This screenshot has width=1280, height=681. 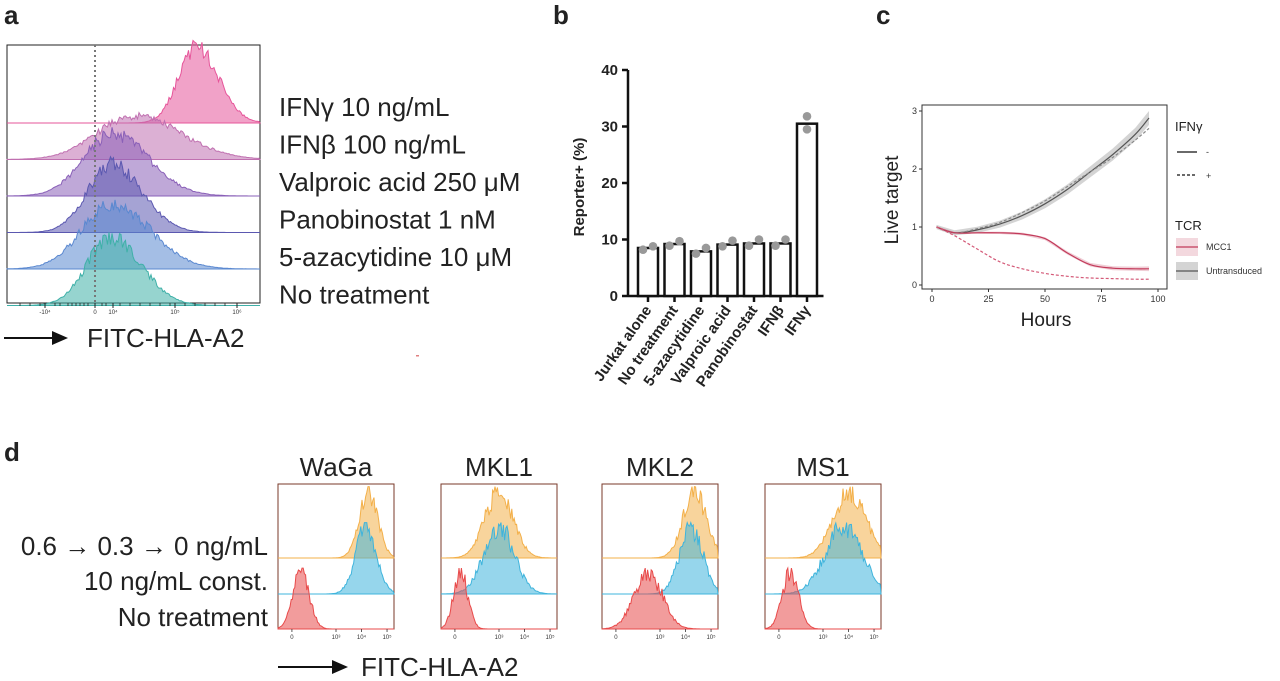 I want to click on panel-b-ytick-label: 20, so click(x=609, y=183).